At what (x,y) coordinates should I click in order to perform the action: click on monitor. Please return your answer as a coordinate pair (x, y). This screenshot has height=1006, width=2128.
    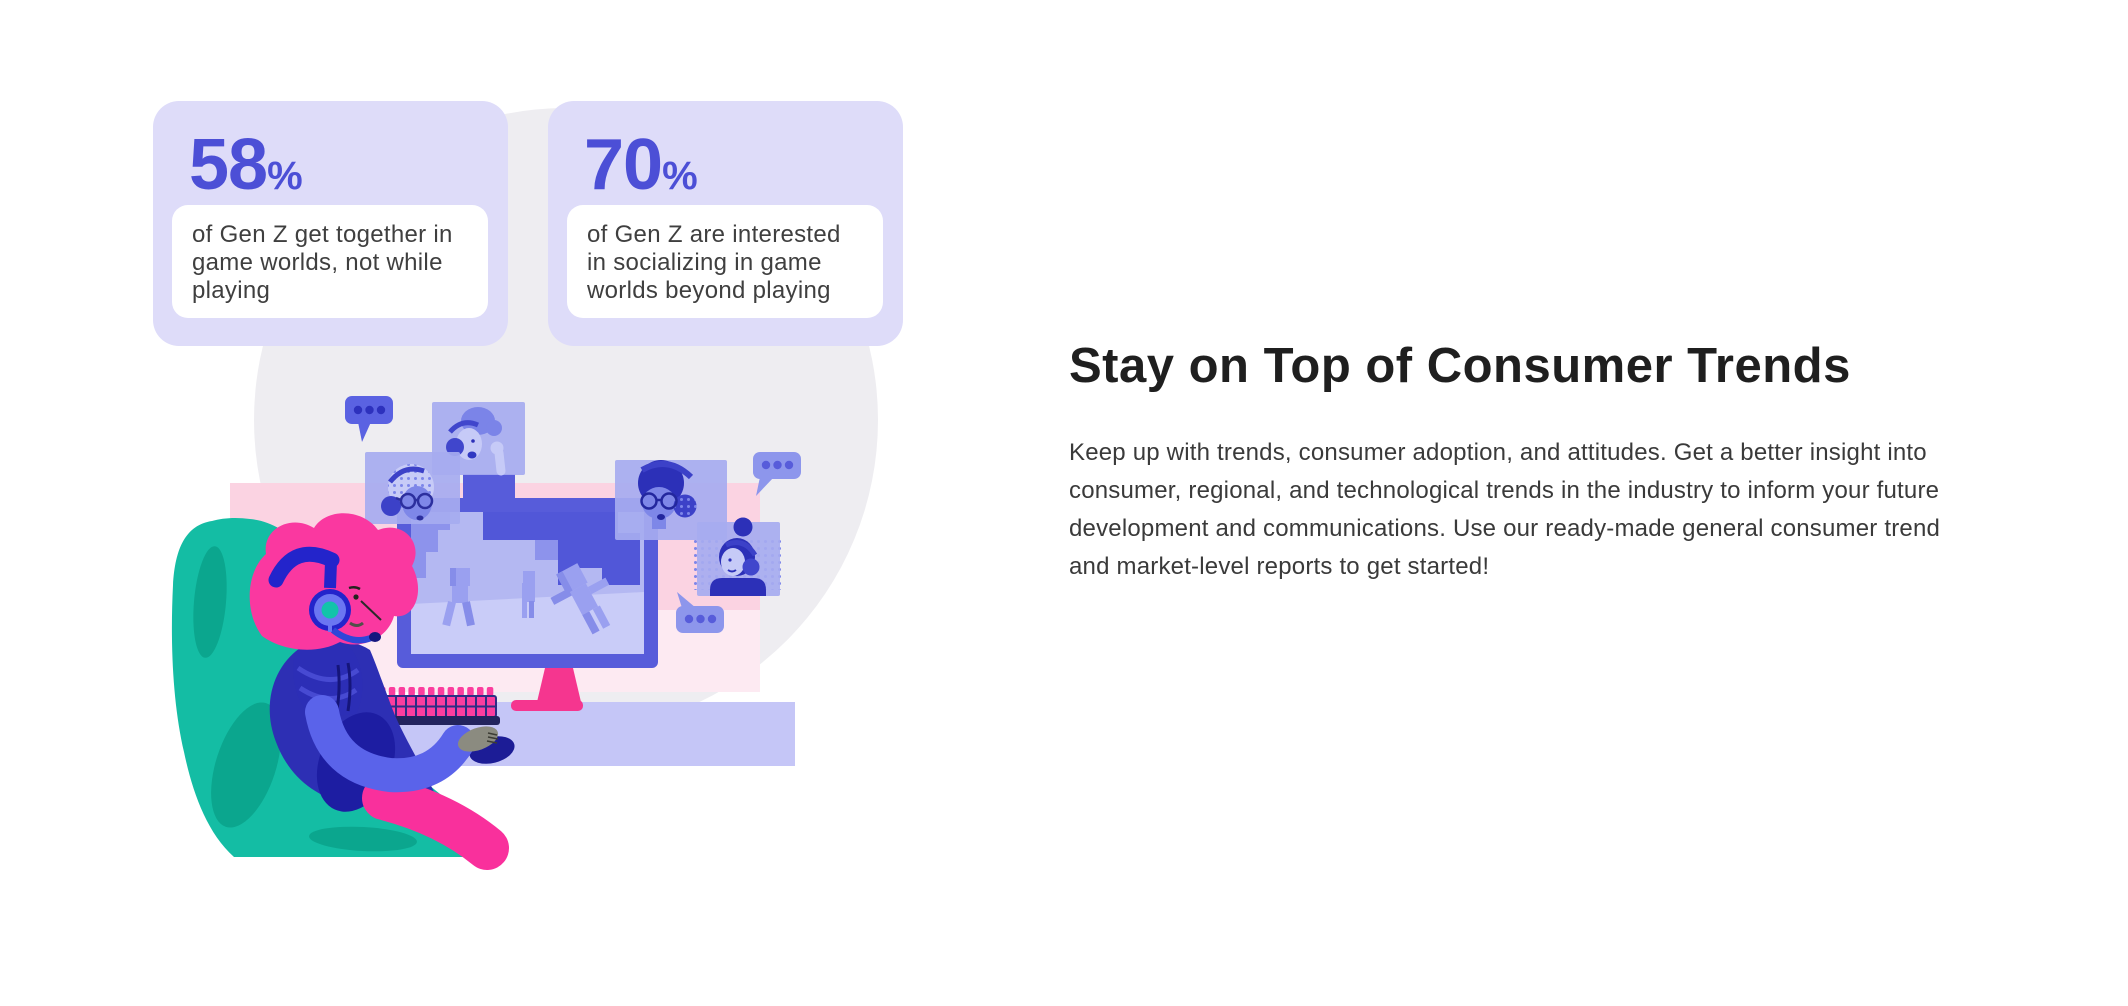
    Looking at the image, I should click on (527, 588).